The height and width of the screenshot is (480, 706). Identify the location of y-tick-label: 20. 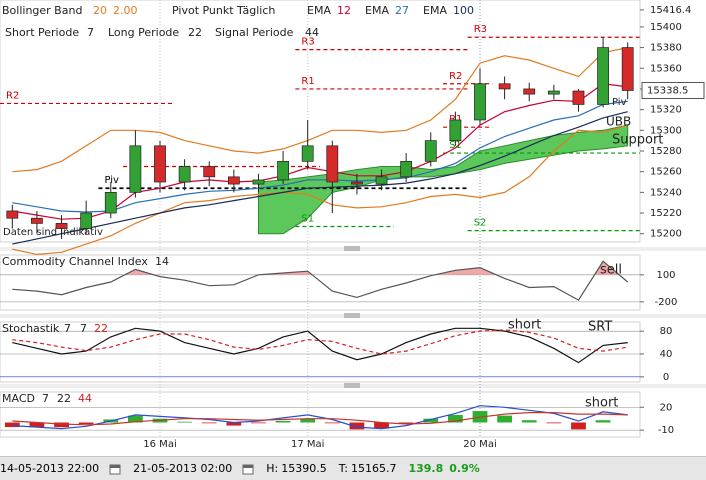
(666, 407).